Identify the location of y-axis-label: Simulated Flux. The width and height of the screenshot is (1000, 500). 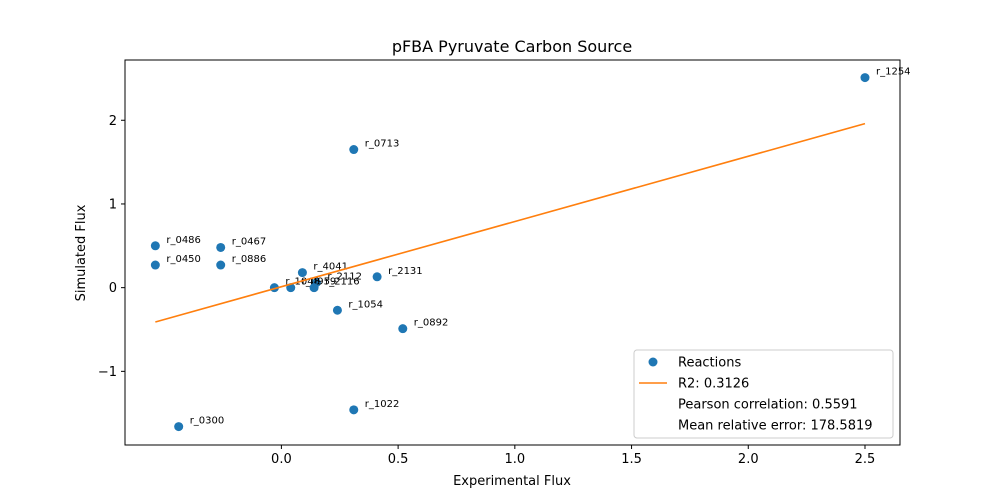
(81, 252).